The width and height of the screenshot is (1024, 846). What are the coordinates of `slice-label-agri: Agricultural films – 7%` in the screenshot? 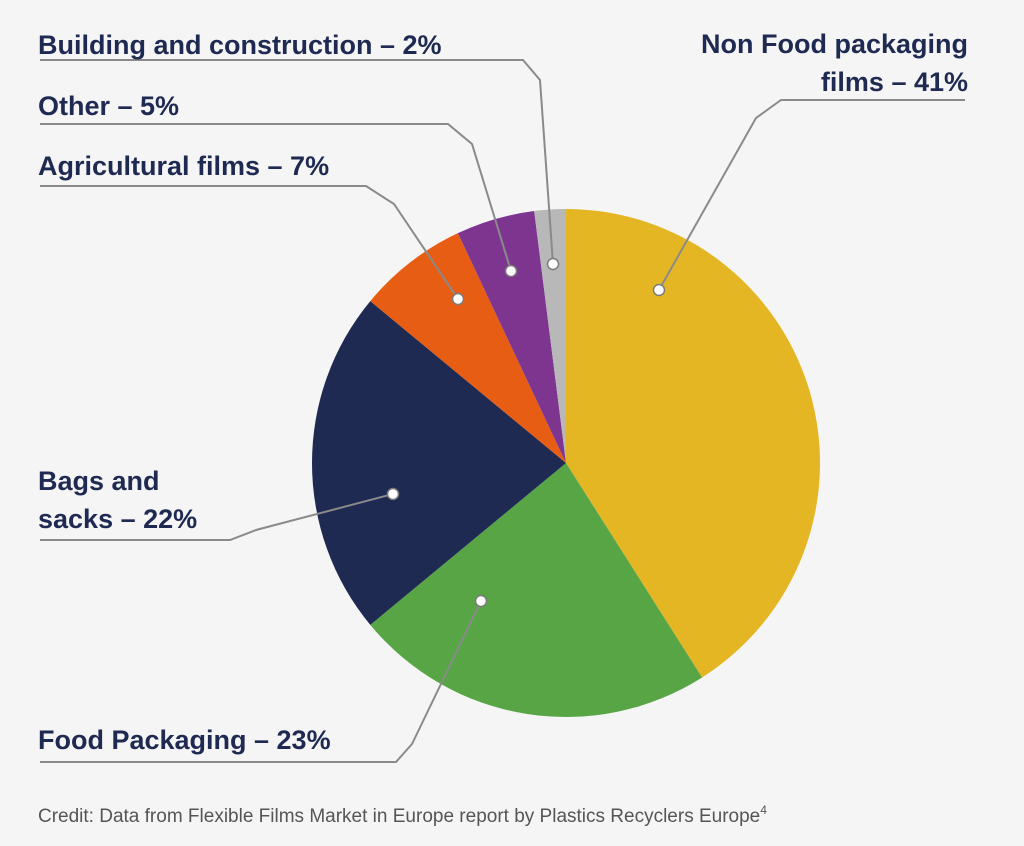 It's located at (183, 166).